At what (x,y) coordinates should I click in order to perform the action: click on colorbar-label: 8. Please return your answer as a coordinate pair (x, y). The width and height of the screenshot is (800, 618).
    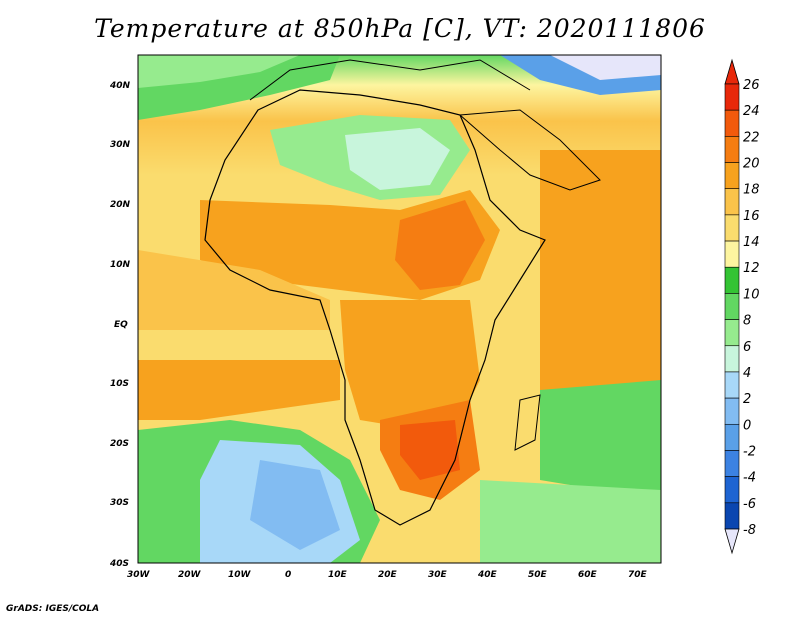
    Looking at the image, I should click on (747, 321).